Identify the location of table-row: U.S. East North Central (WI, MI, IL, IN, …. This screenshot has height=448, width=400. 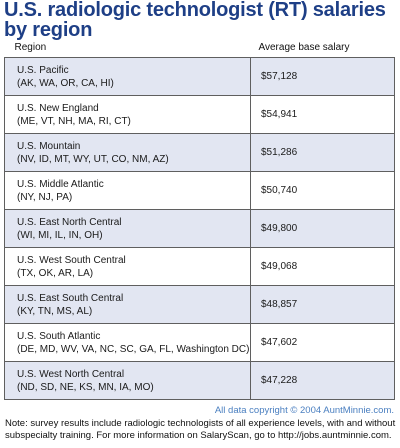
(199, 228).